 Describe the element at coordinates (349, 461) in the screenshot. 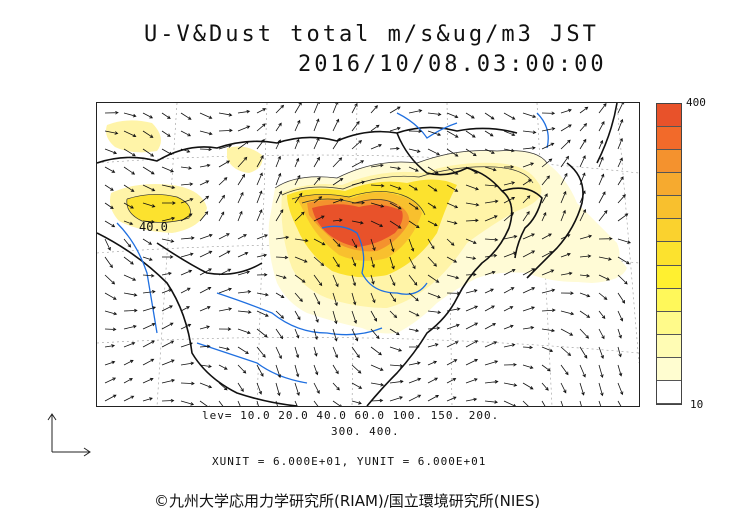

I see `vector-units: XUNIT = 6.000E+01, YUNIT = 6.000E+01` at that location.